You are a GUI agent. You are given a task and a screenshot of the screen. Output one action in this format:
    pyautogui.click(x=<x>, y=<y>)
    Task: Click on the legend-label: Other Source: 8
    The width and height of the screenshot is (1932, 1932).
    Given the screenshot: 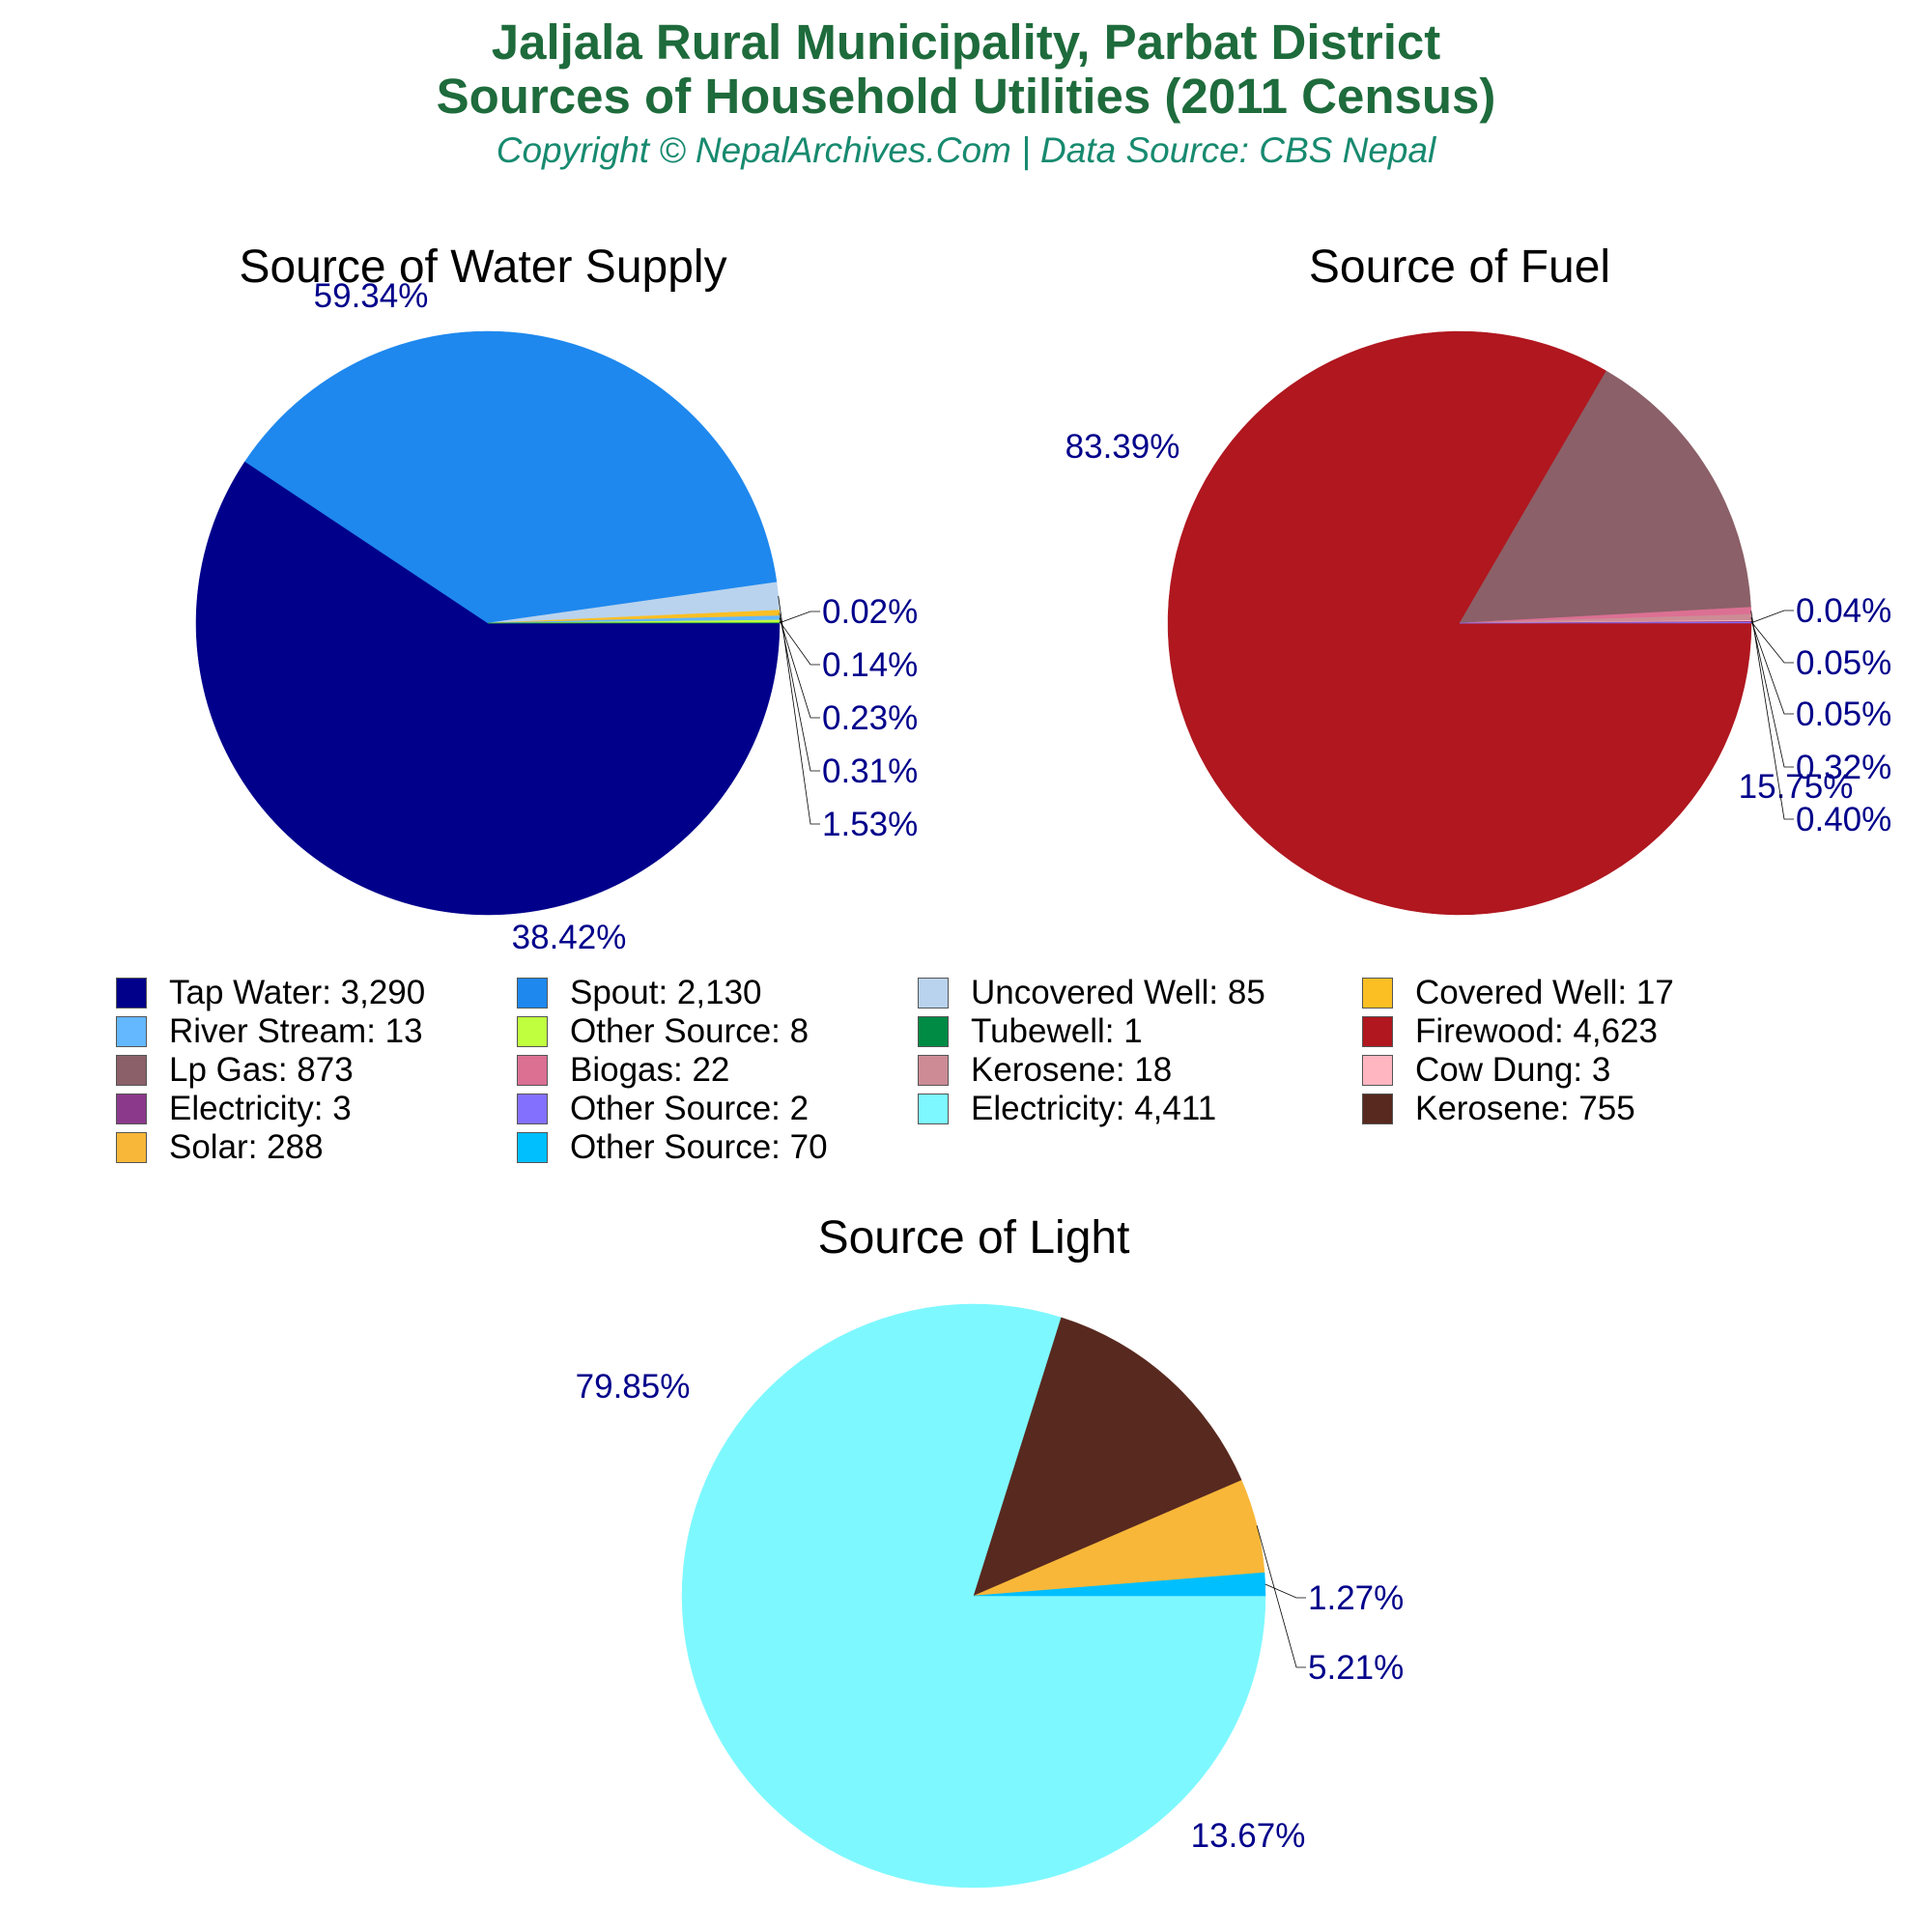 What is the action you would take?
    pyautogui.click(x=690, y=1031)
    